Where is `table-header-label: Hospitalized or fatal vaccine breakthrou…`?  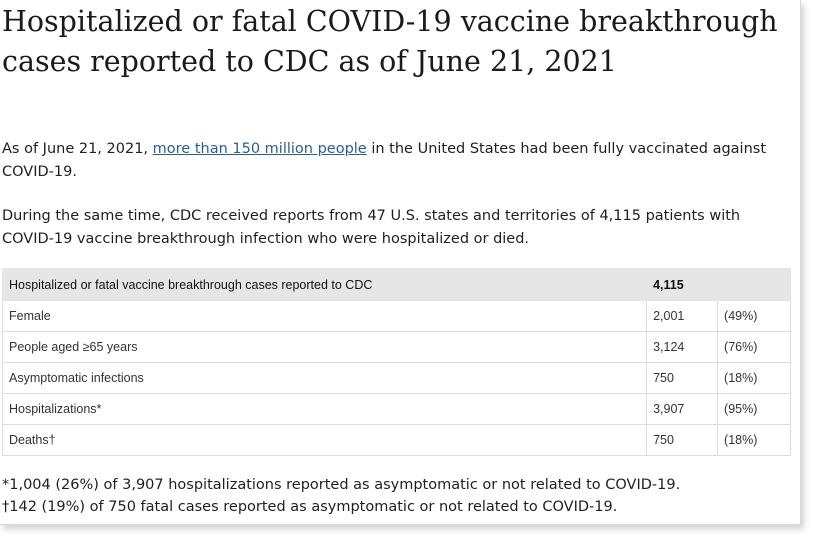 table-header-label: Hospitalized or fatal vaccine breakthrou… is located at coordinates (324, 284).